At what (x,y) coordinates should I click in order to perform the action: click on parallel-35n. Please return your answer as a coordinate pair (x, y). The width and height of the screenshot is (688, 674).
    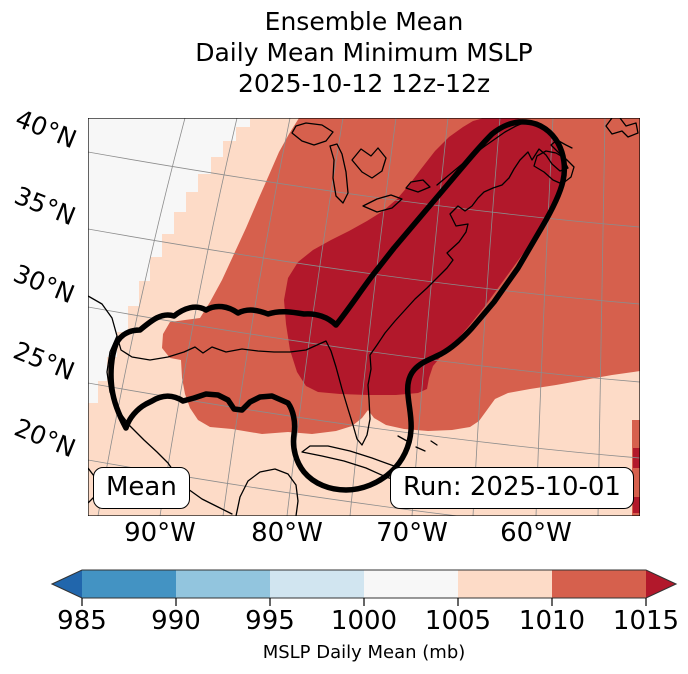
    Looking at the image, I should click on (364, 266).